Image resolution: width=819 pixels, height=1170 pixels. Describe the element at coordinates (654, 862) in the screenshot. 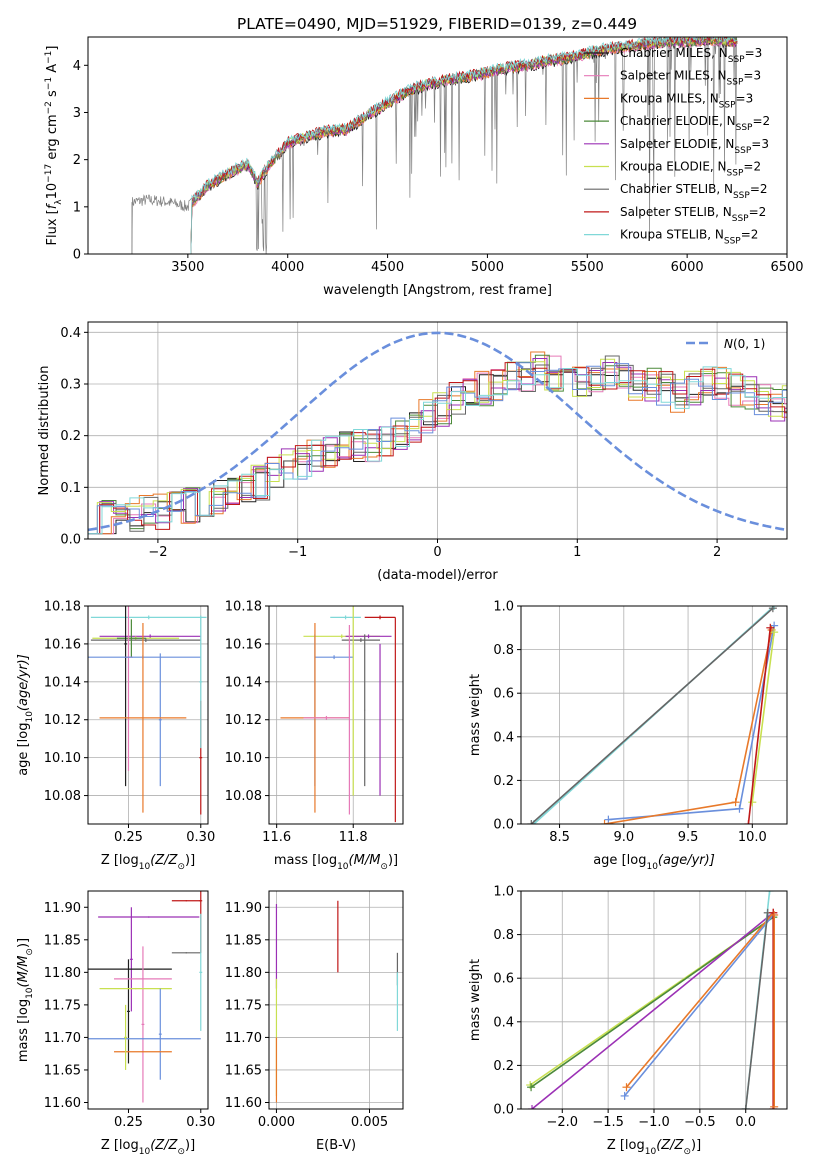

I see `x-axis-label: age [log10(age/yr)]` at that location.